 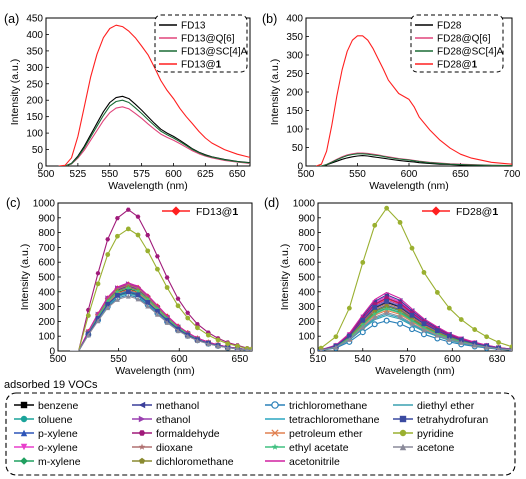 I want to click on voc-legend-title: adsorbed 19 VOCs, so click(x=51, y=385).